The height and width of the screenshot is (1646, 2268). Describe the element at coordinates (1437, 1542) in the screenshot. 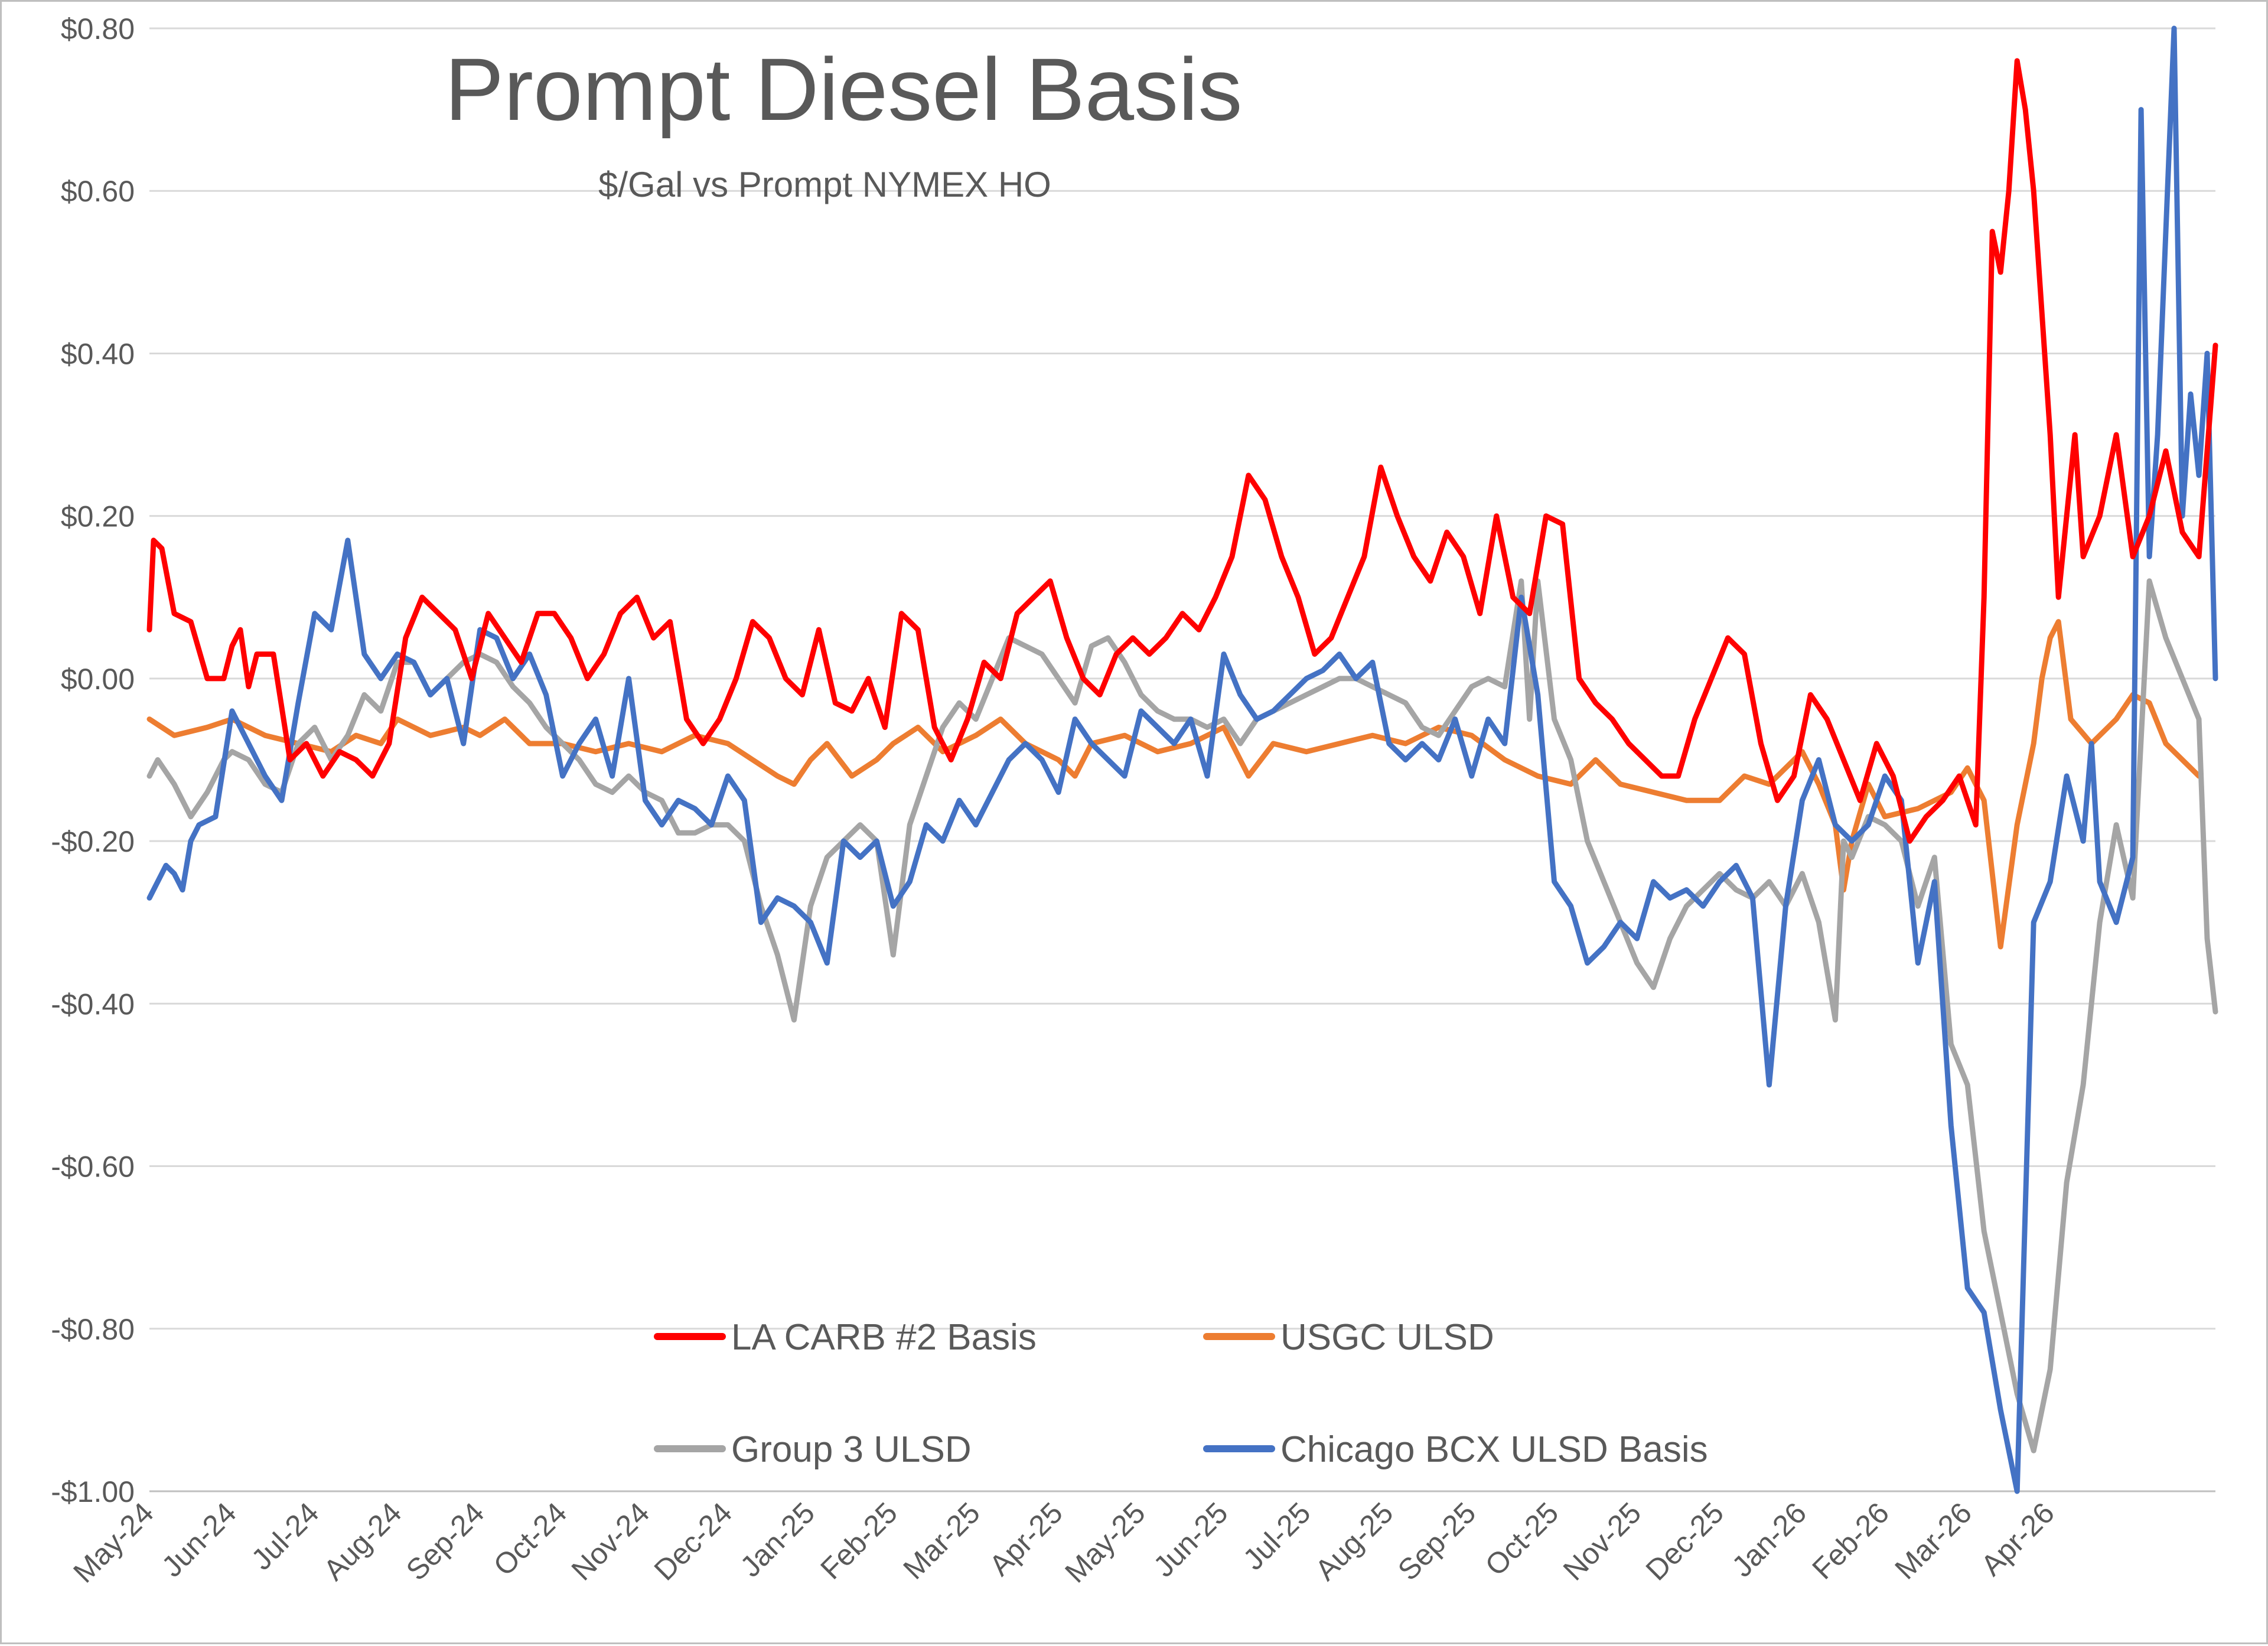

I see `x-tick-label: Sep-25` at that location.